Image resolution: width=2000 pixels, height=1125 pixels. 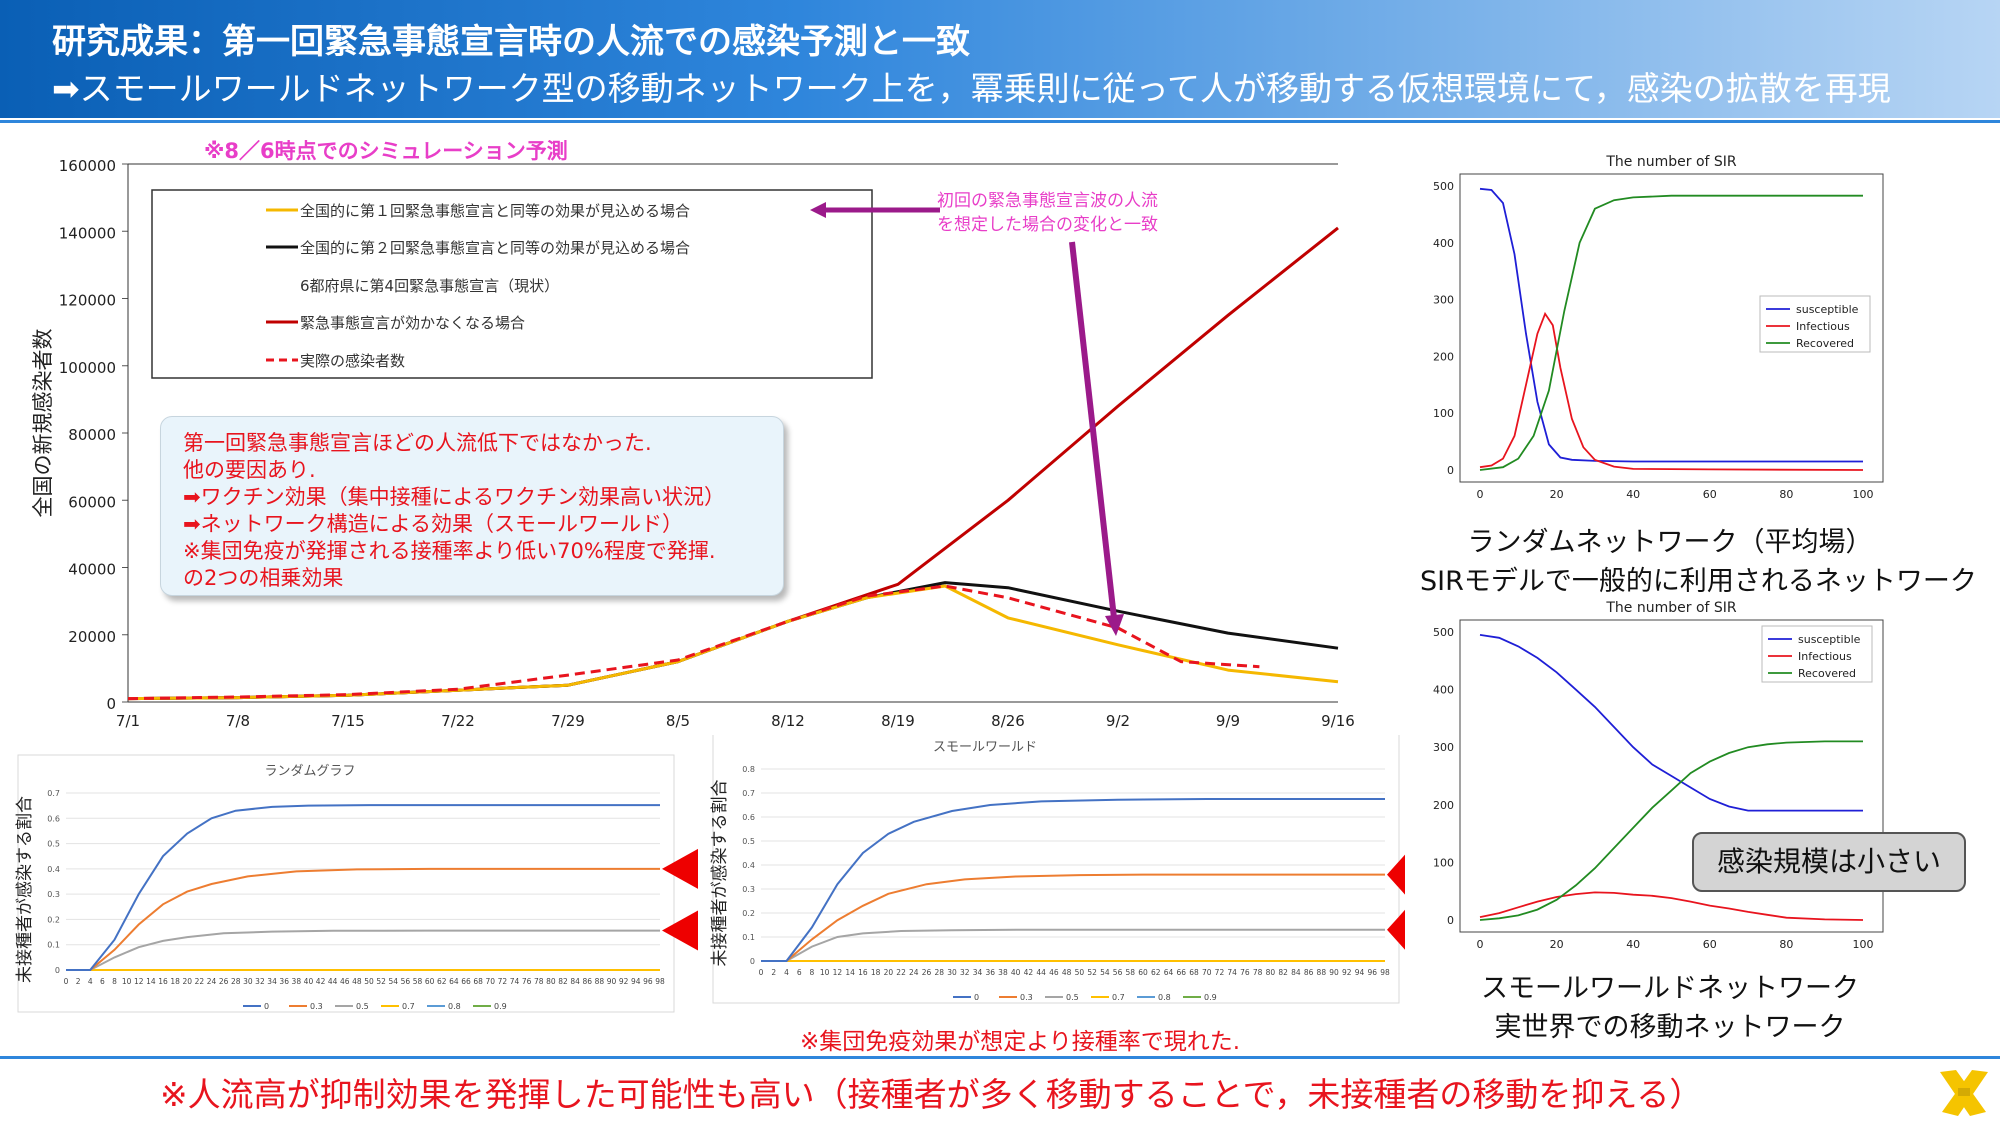 What do you see at coordinates (478, 981) in the screenshot?
I see `vac-x-tick-label: 68` at bounding box center [478, 981].